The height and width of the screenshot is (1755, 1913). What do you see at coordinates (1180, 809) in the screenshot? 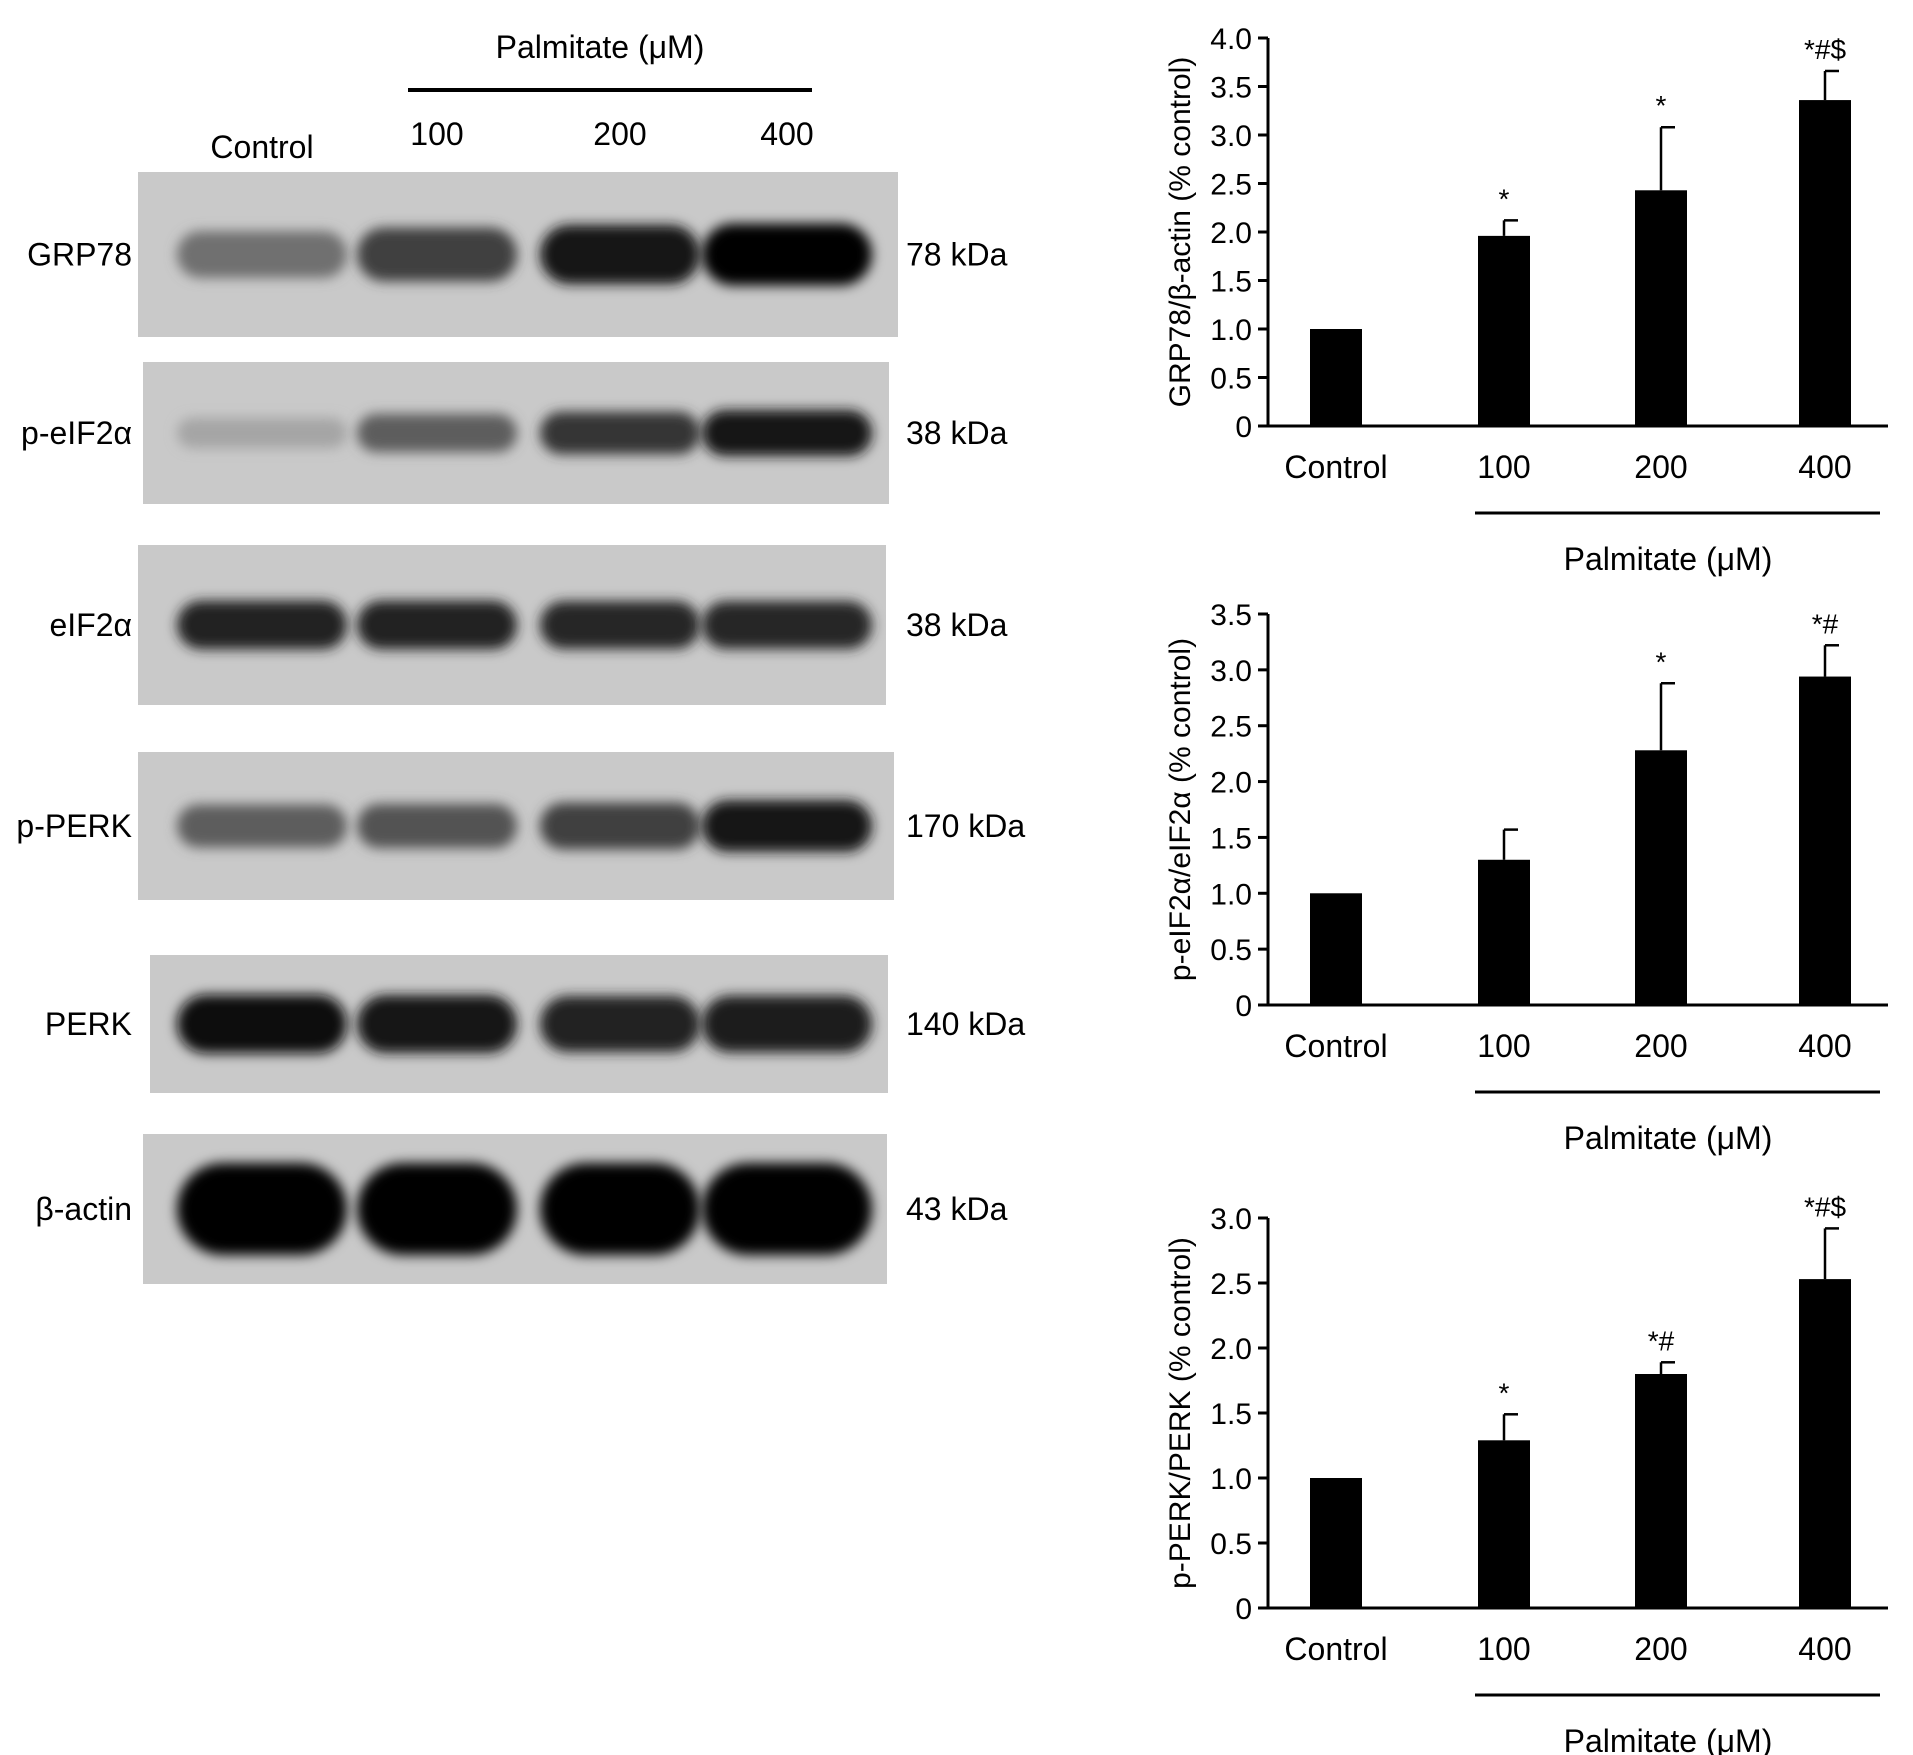
I see `y-axis-label: p-eIF2α/eIF2α (% control)` at bounding box center [1180, 809].